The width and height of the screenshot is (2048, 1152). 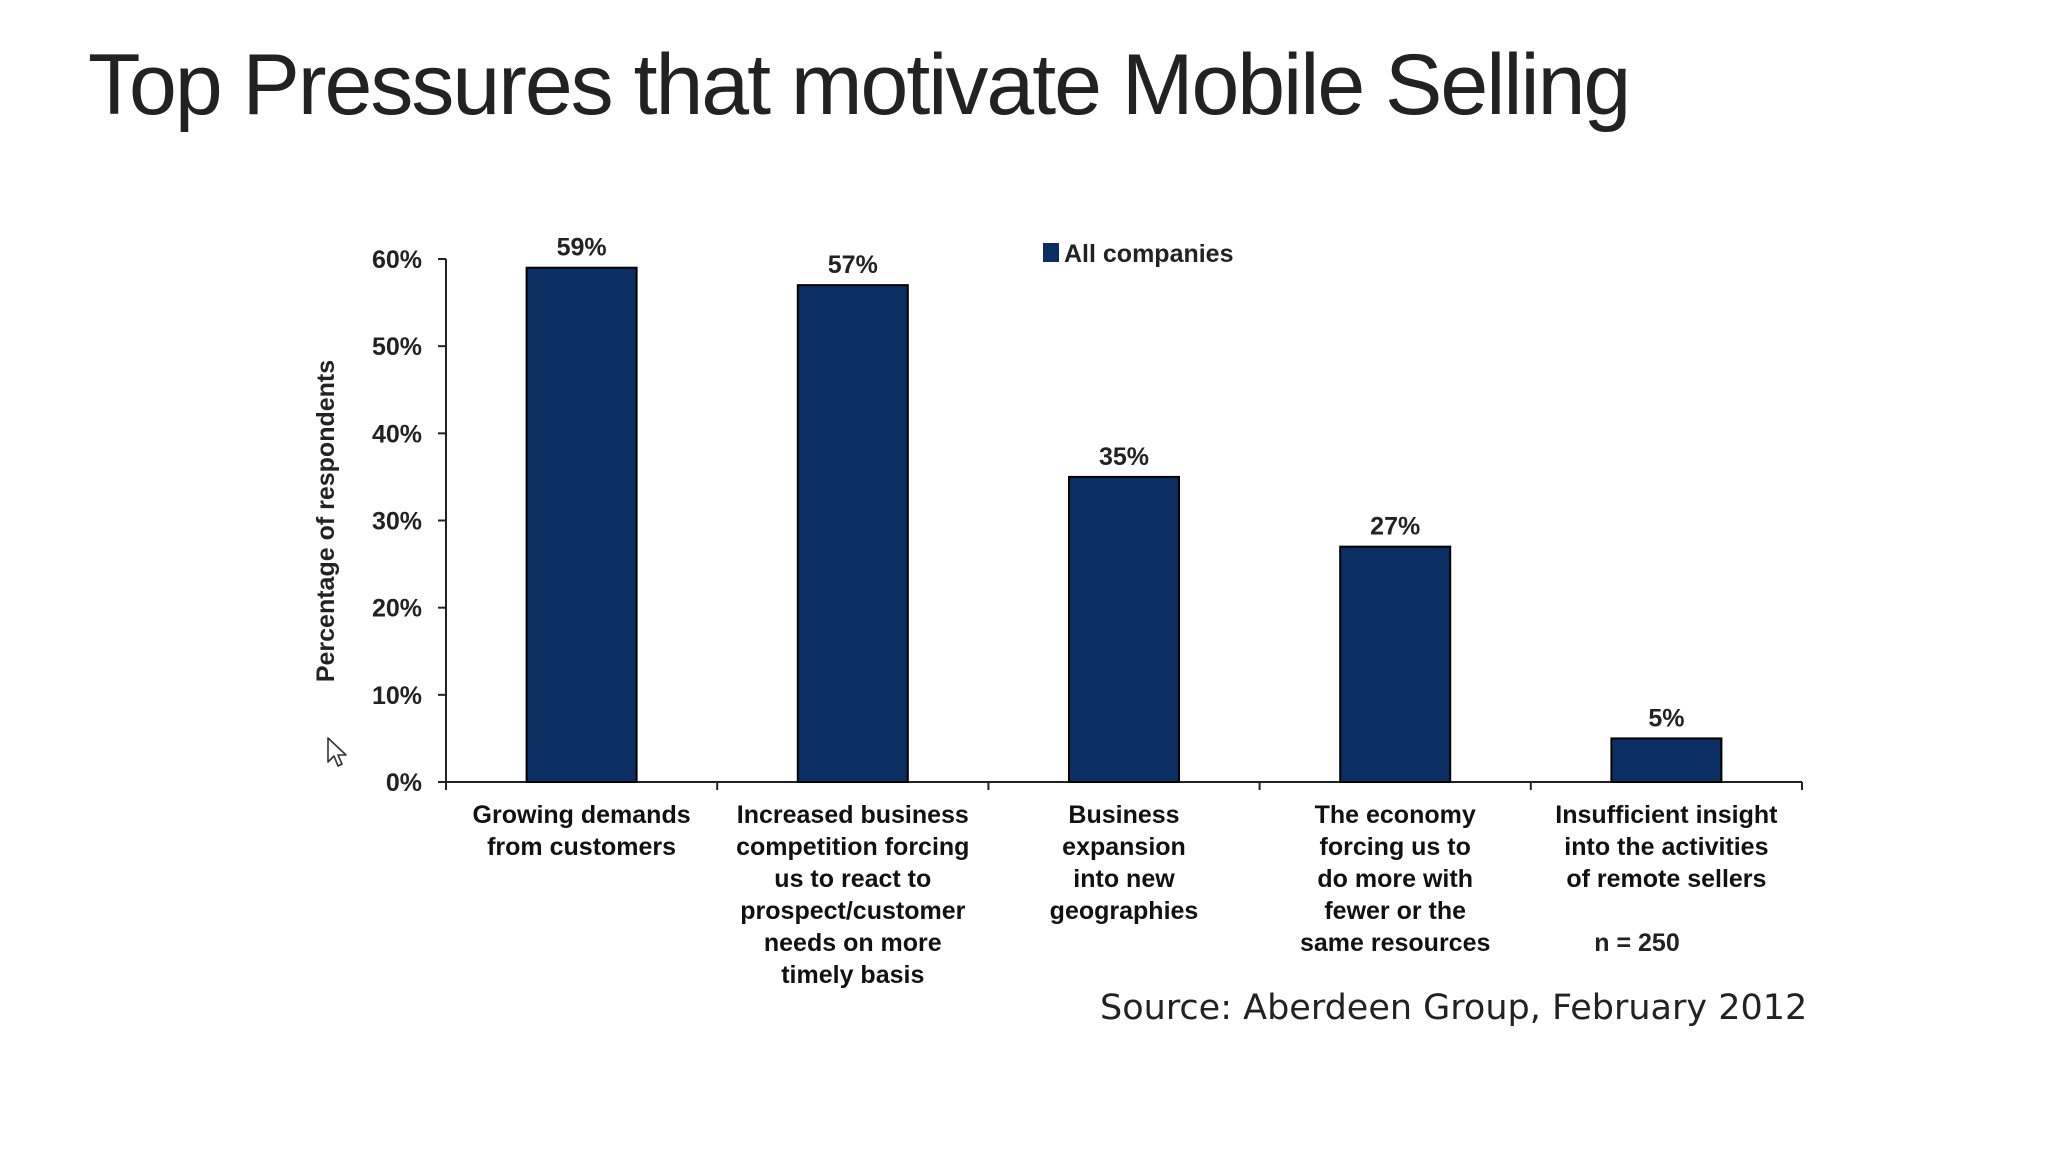 What do you see at coordinates (397, 347) in the screenshot?
I see `y-tick-label: 50%` at bounding box center [397, 347].